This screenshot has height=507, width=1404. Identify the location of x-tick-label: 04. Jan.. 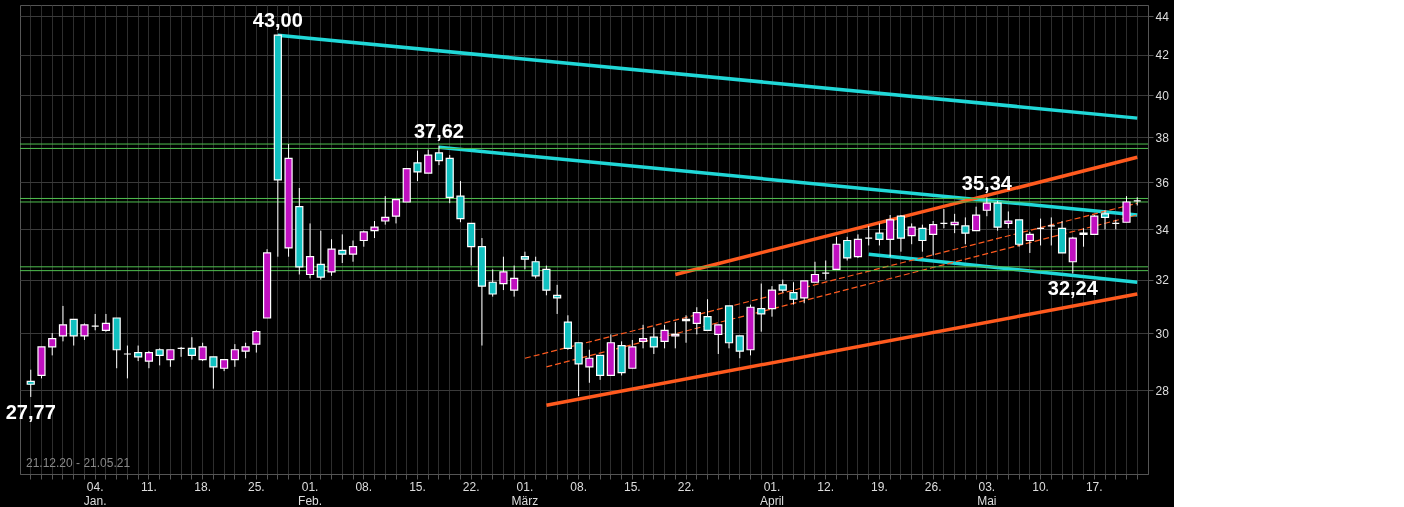
(95, 493).